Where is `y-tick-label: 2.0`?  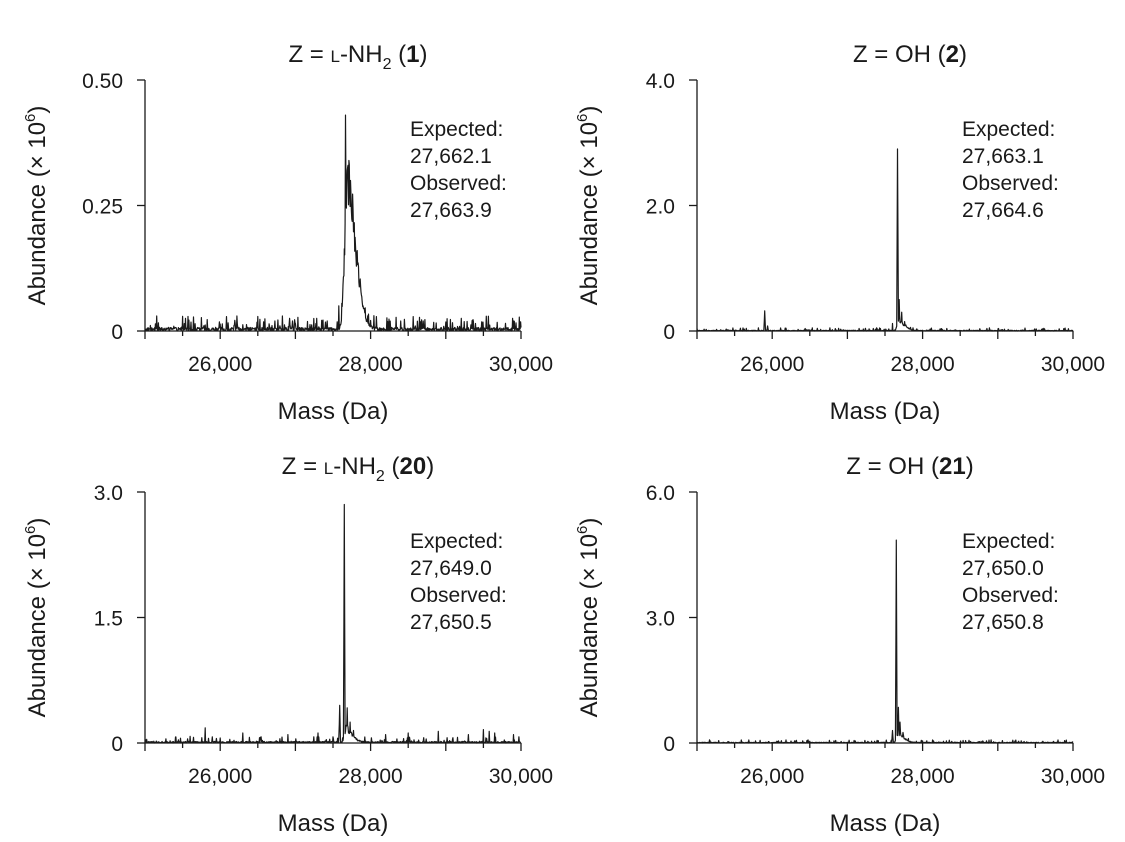 y-tick-label: 2.0 is located at coordinates (660, 207).